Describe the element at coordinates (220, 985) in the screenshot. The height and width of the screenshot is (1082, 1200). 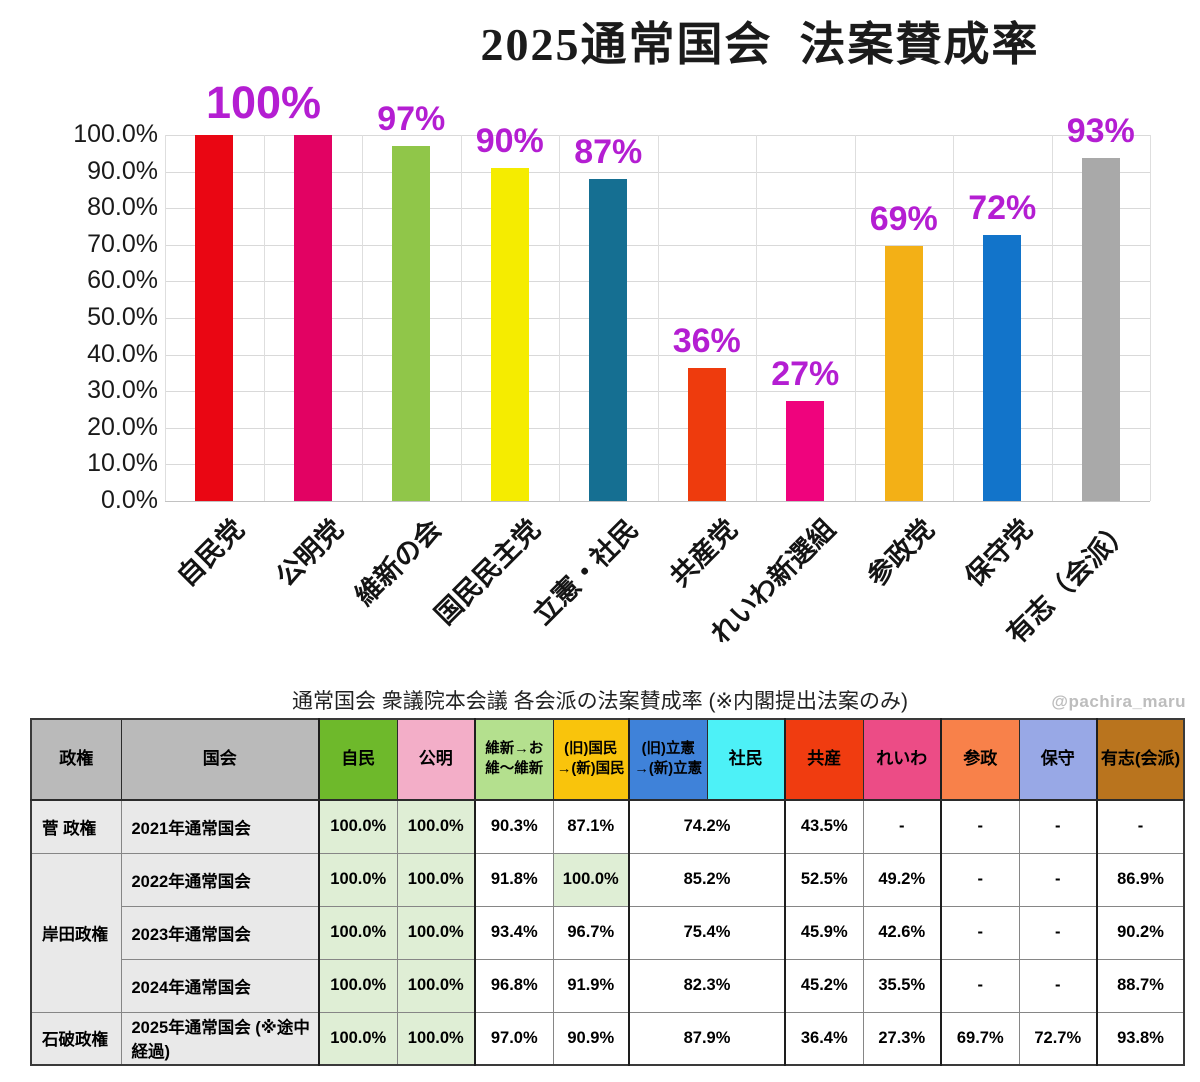
I see `diet-cell: 2024年通常国会` at that location.